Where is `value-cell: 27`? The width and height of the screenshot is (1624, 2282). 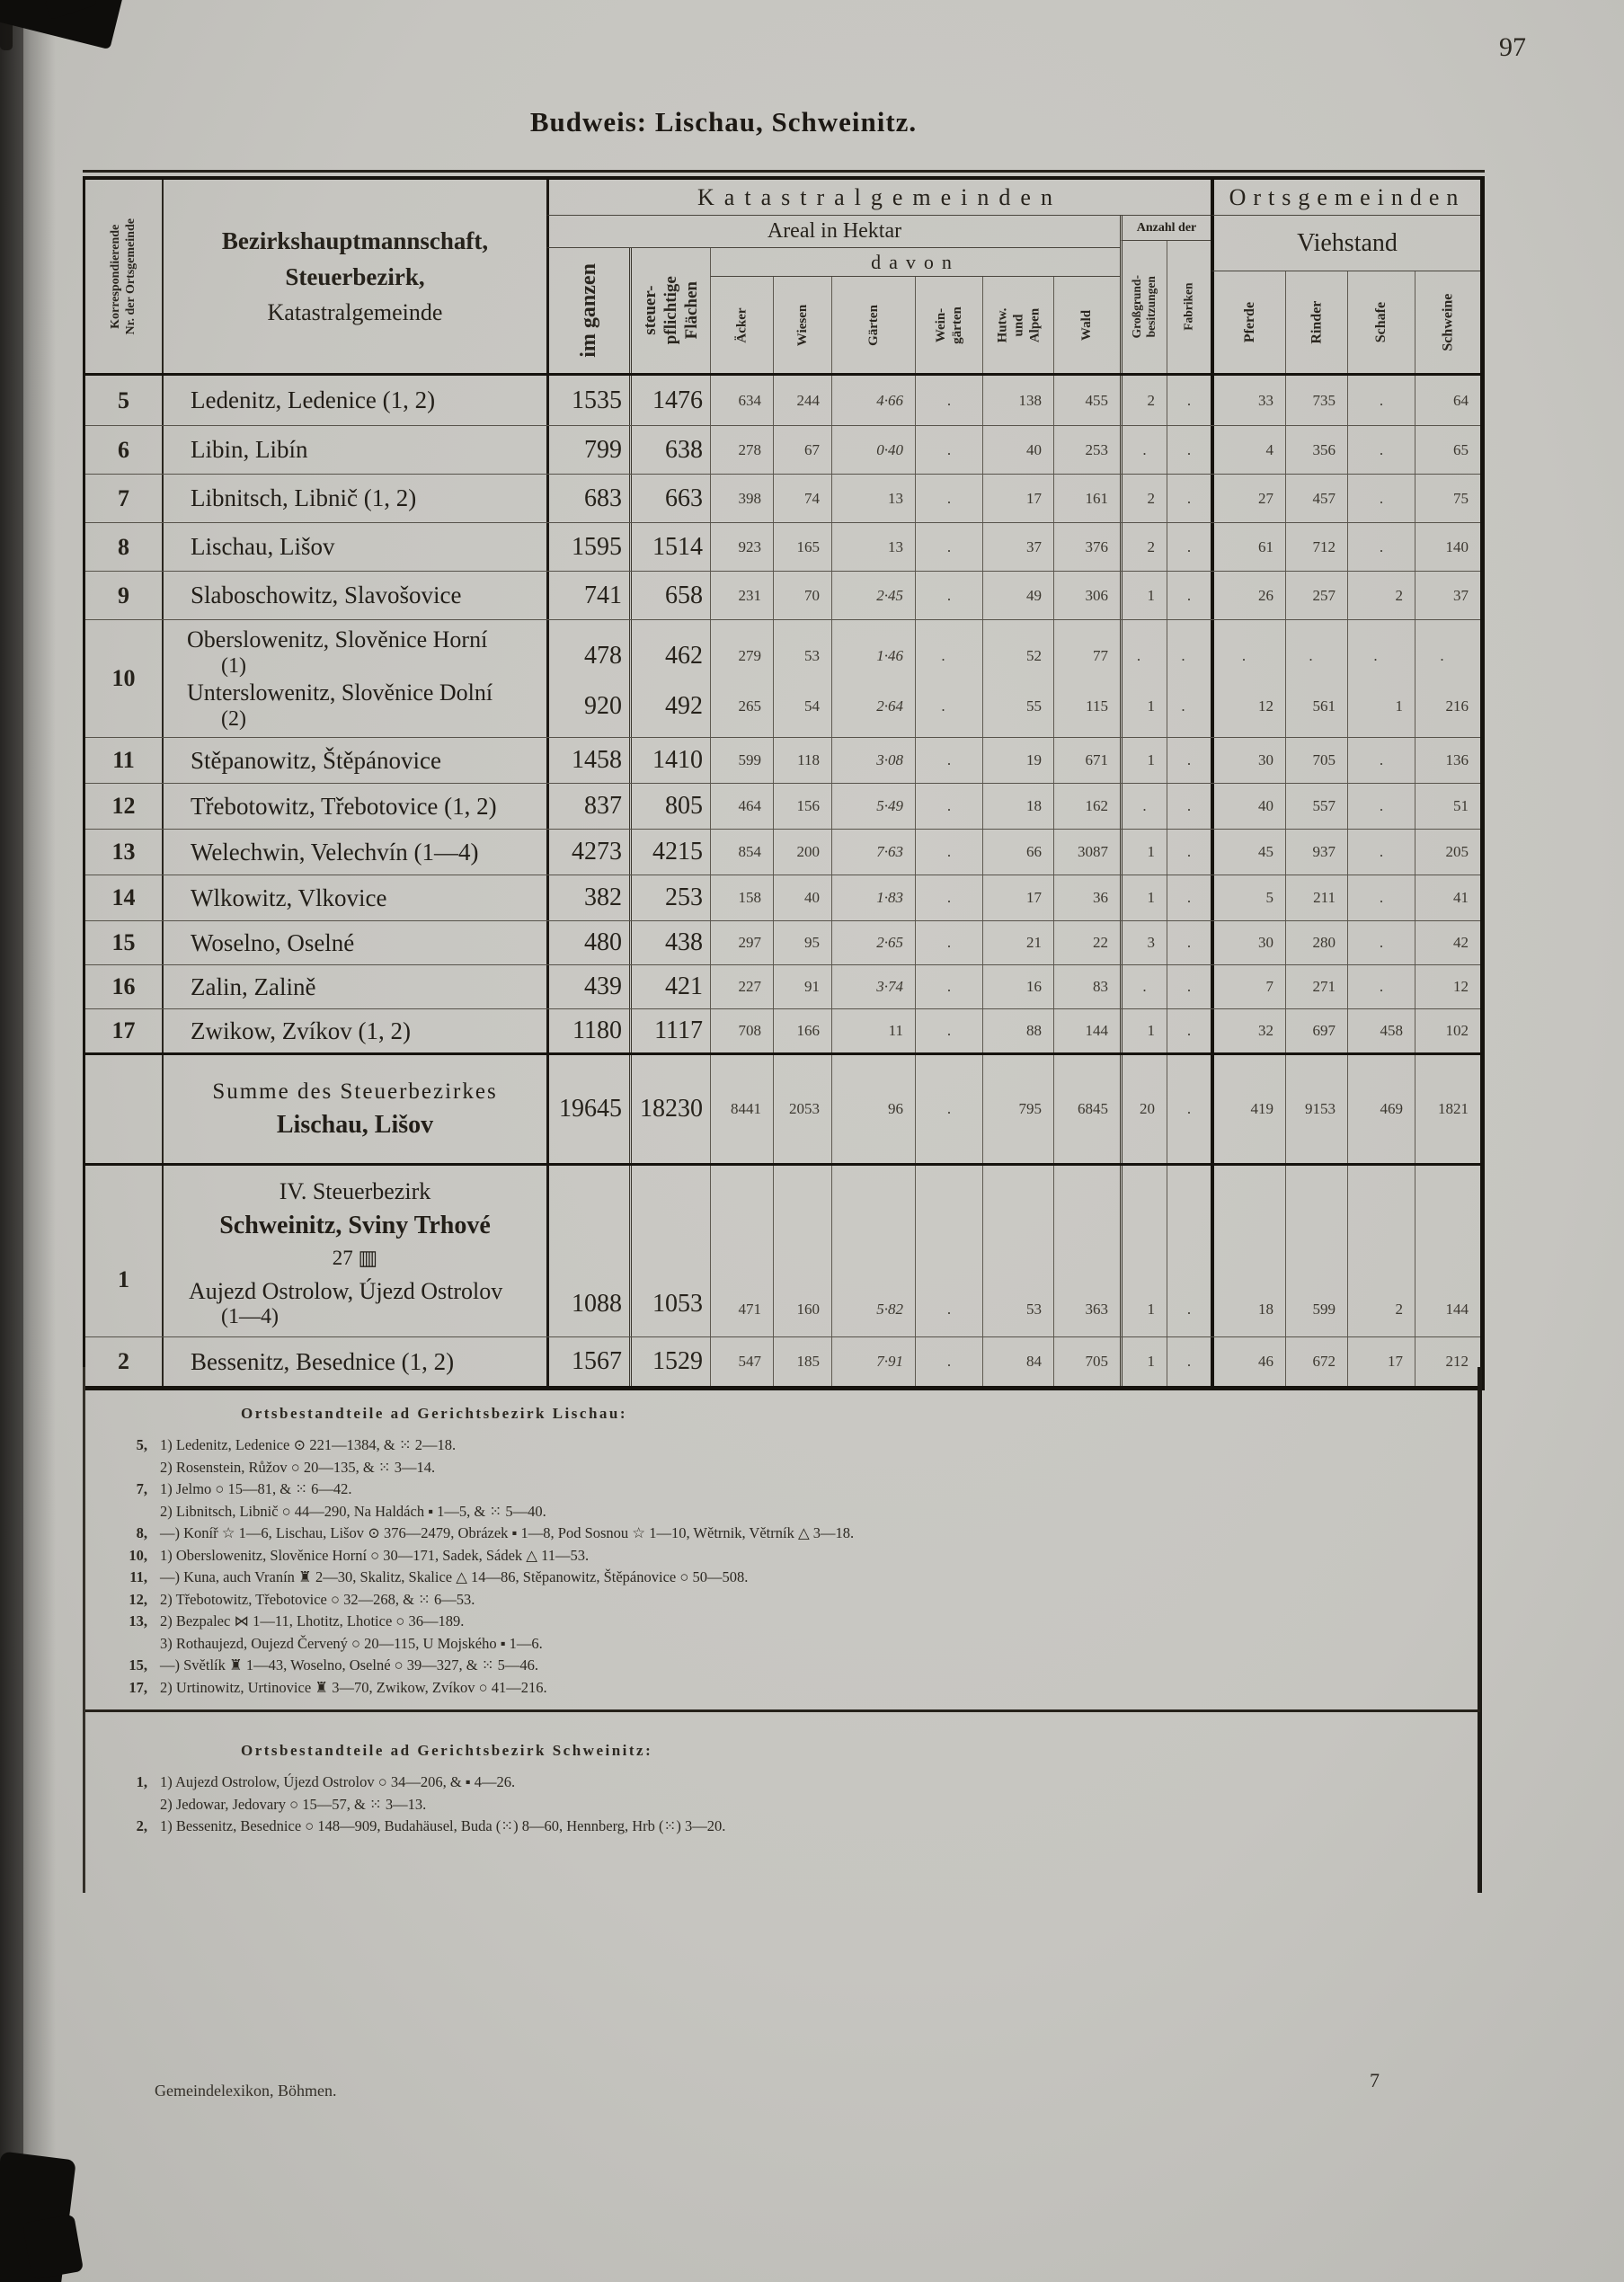
value-cell: 27 is located at coordinates (1248, 499).